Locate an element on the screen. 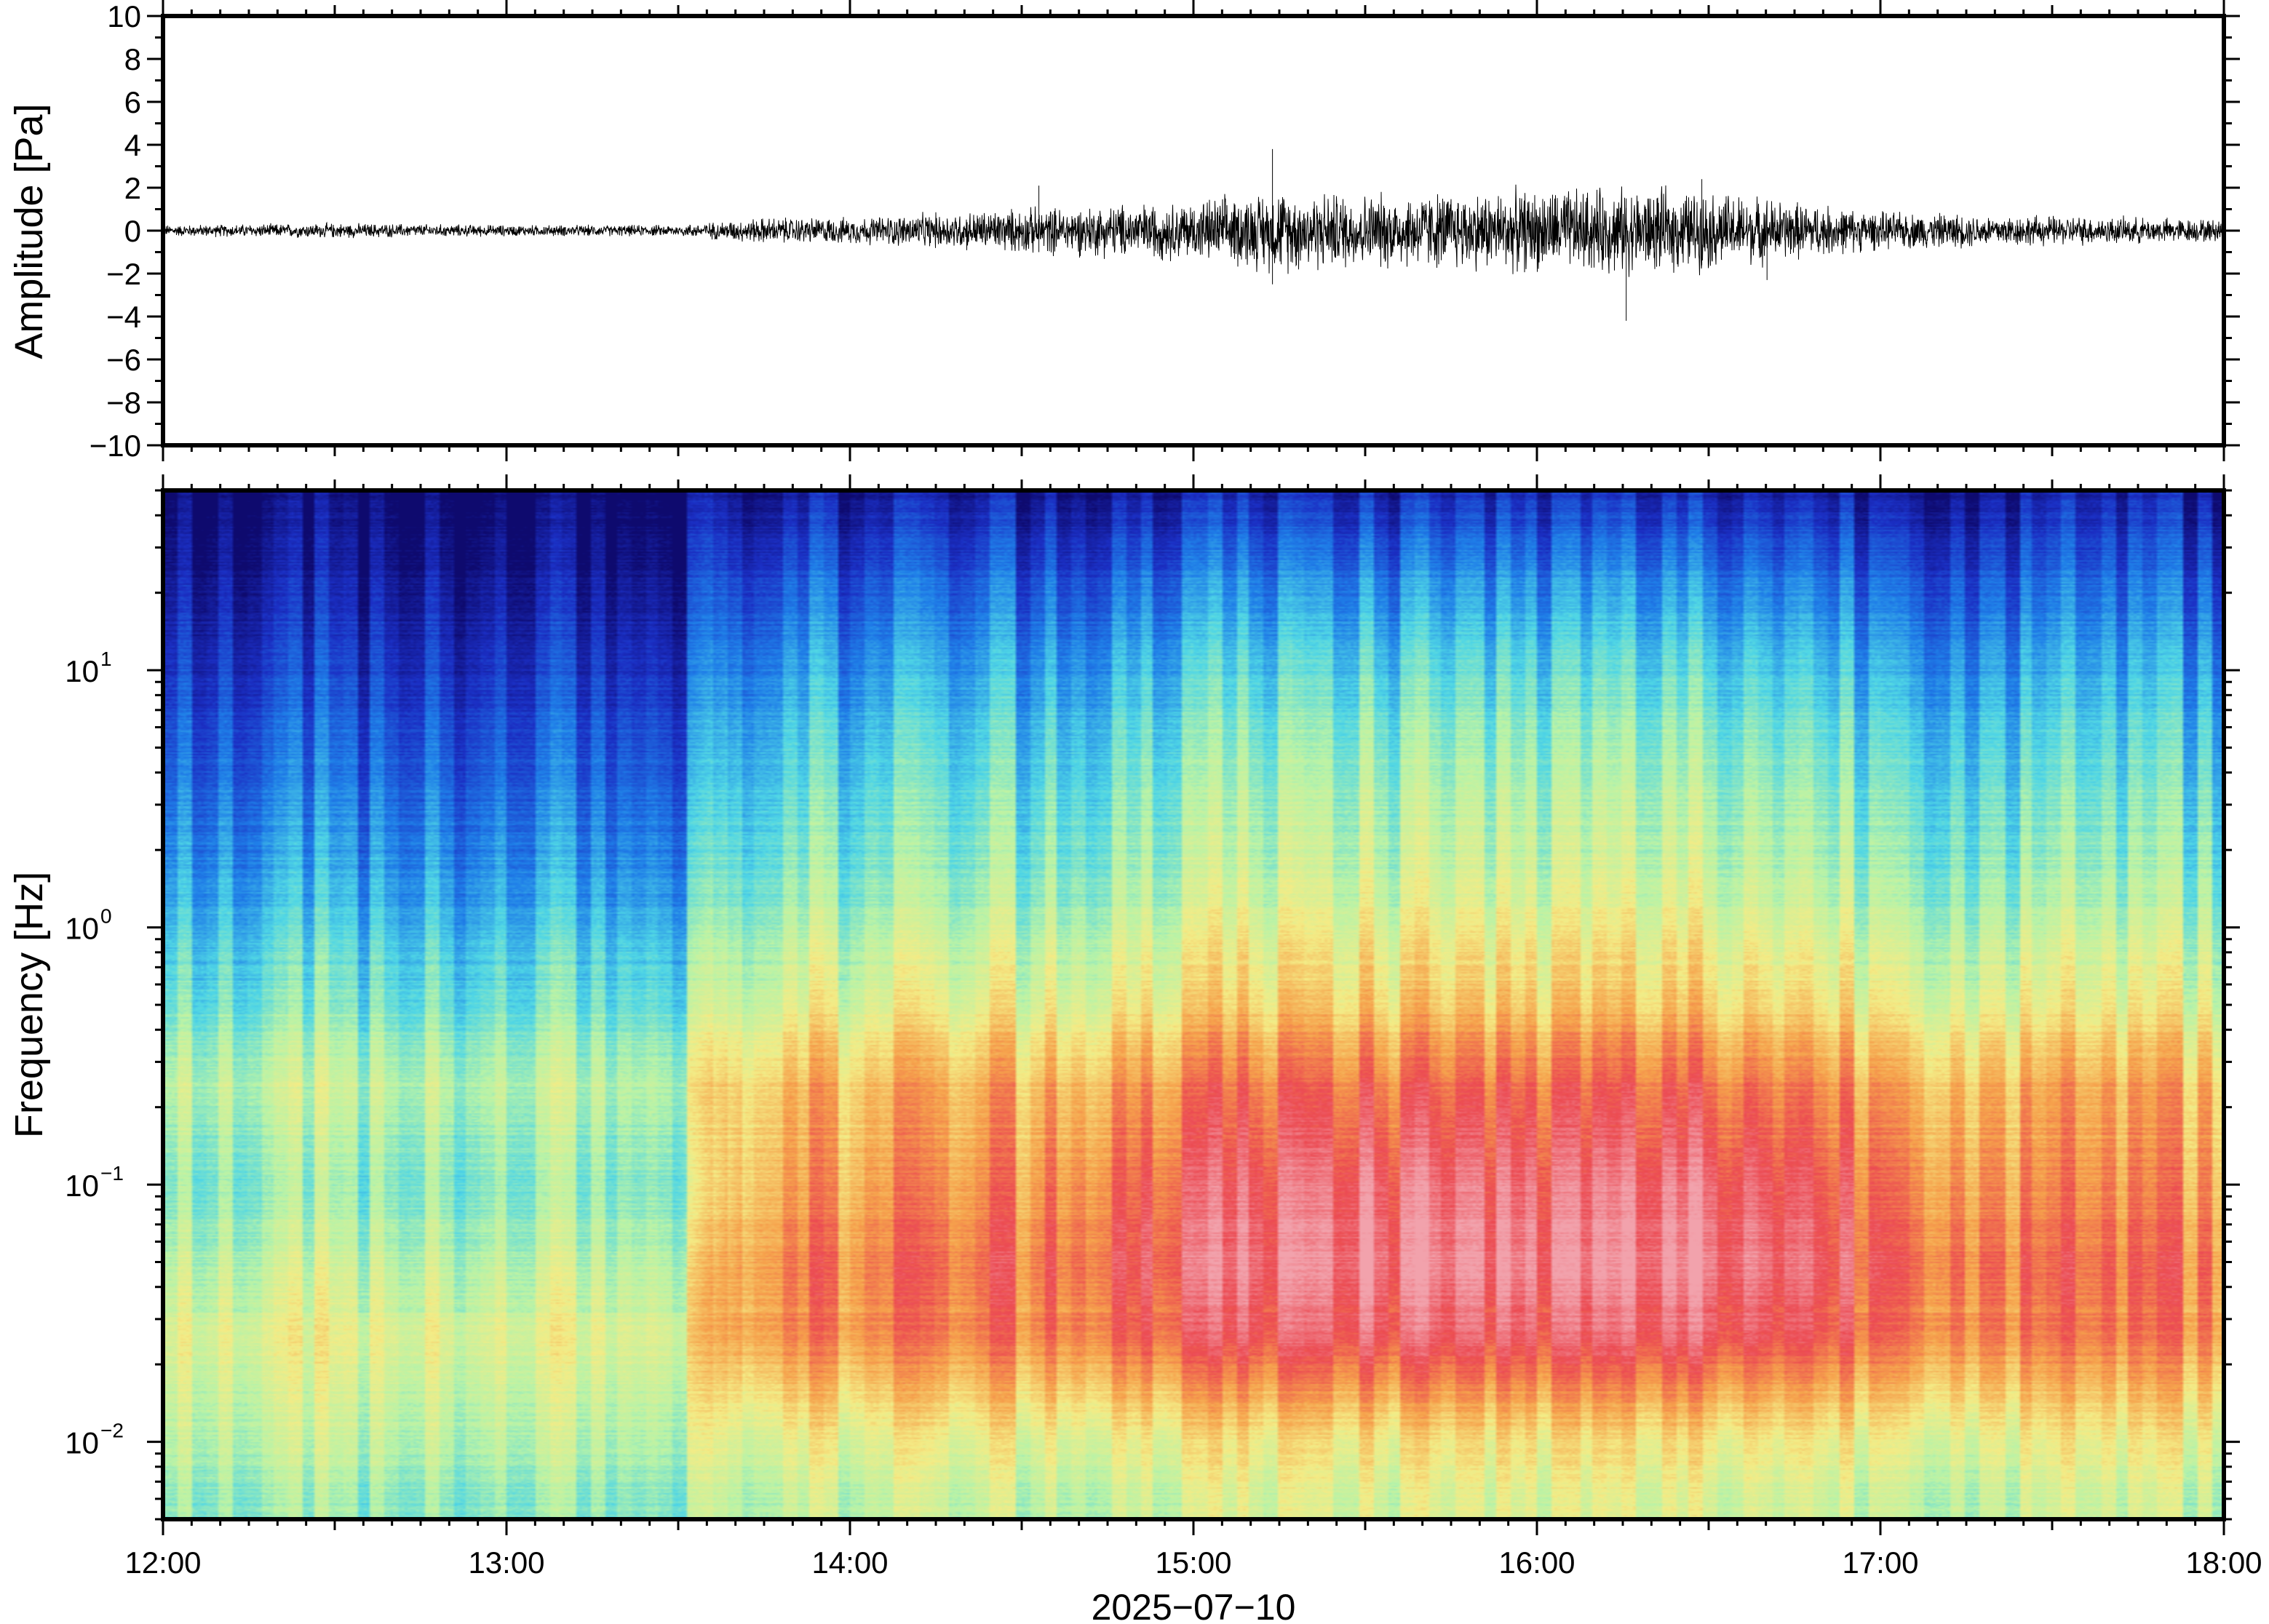 This screenshot has height=1624, width=2269. amplitude-tick-label: −8 is located at coordinates (123, 403).